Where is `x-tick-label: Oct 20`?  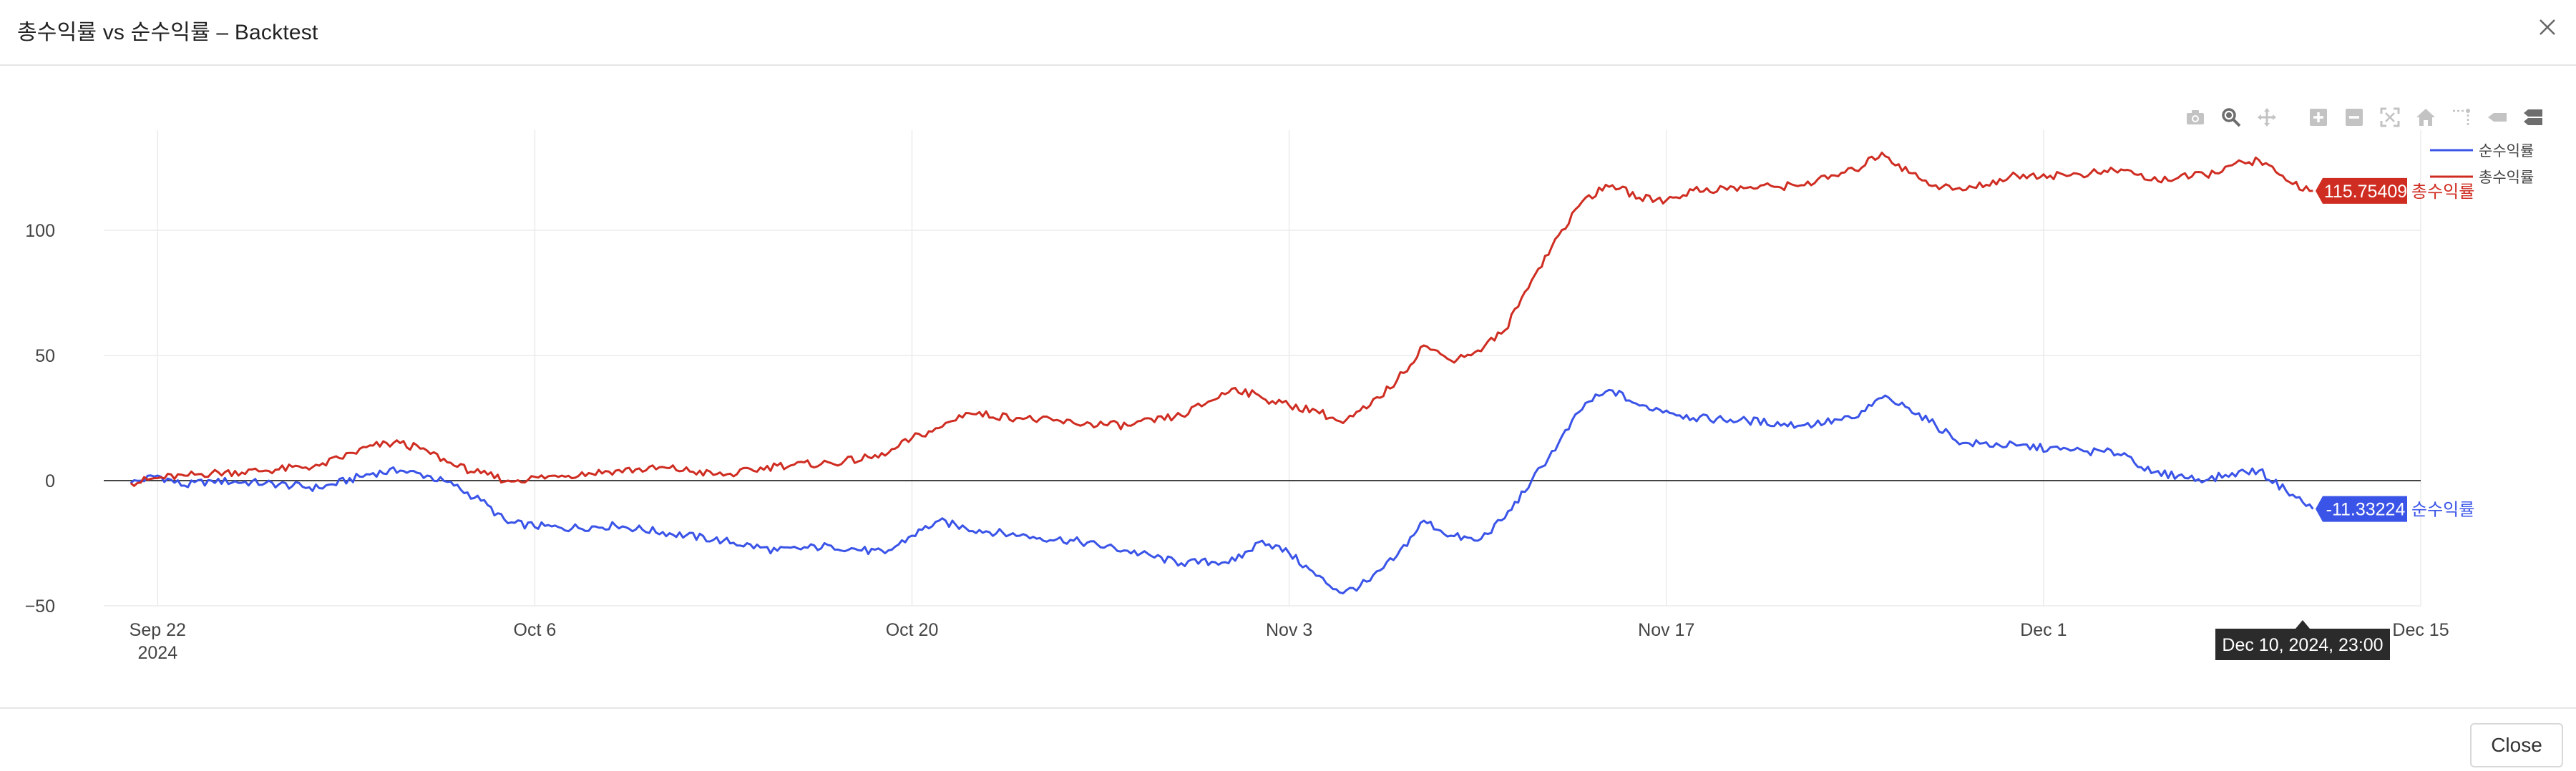
x-tick-label: Oct 20 is located at coordinates (912, 630).